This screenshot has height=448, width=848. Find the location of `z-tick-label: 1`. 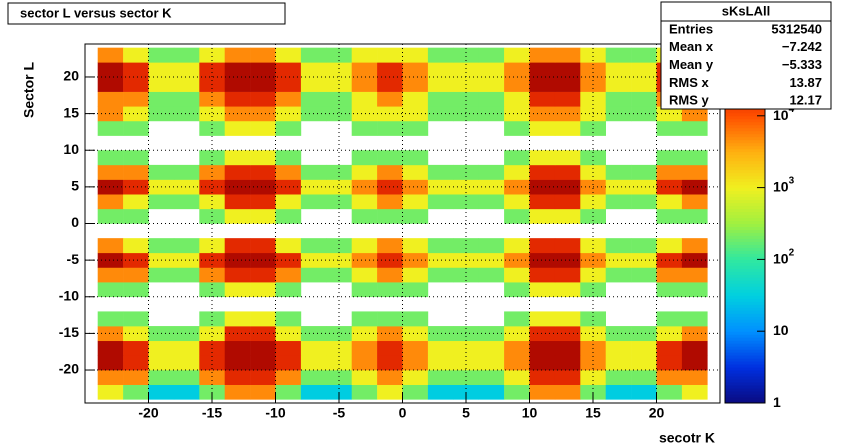

z-tick-label: 1 is located at coordinates (777, 402).